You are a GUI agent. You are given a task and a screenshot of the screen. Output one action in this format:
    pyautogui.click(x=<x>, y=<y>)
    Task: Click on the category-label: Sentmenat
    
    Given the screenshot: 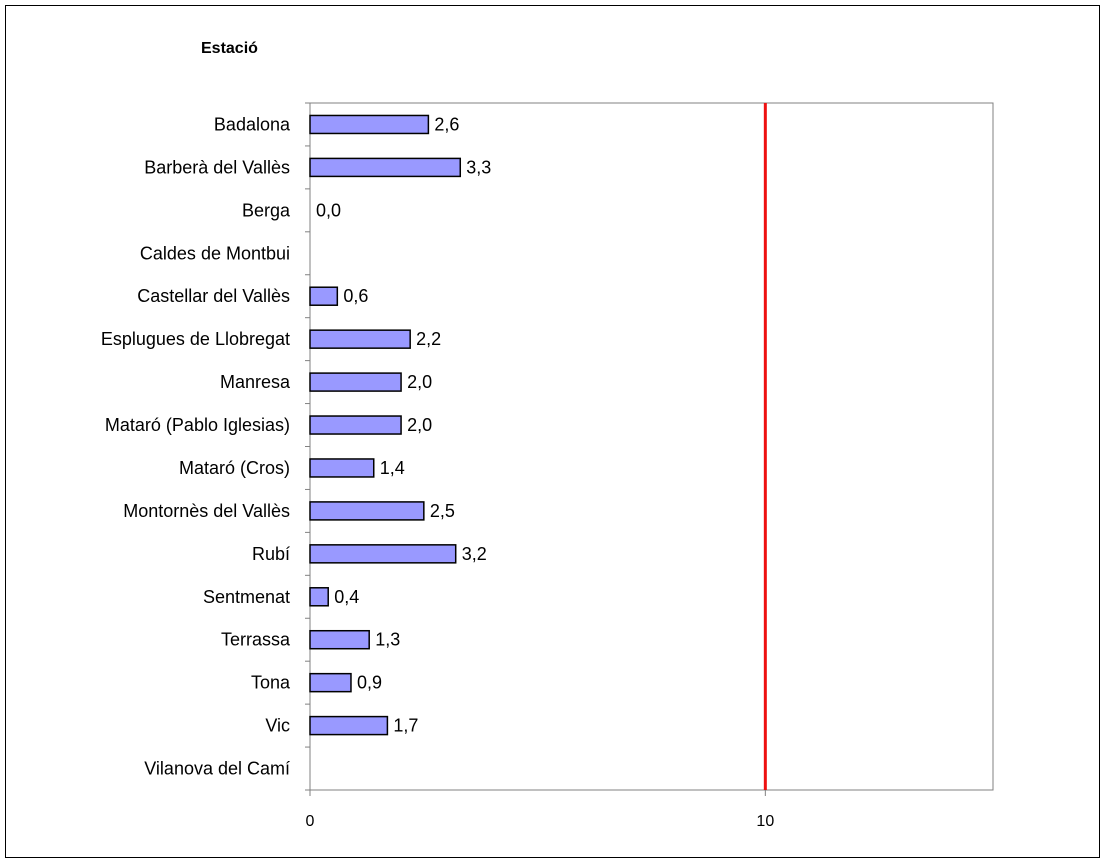 What is the action you would take?
    pyautogui.click(x=246, y=597)
    